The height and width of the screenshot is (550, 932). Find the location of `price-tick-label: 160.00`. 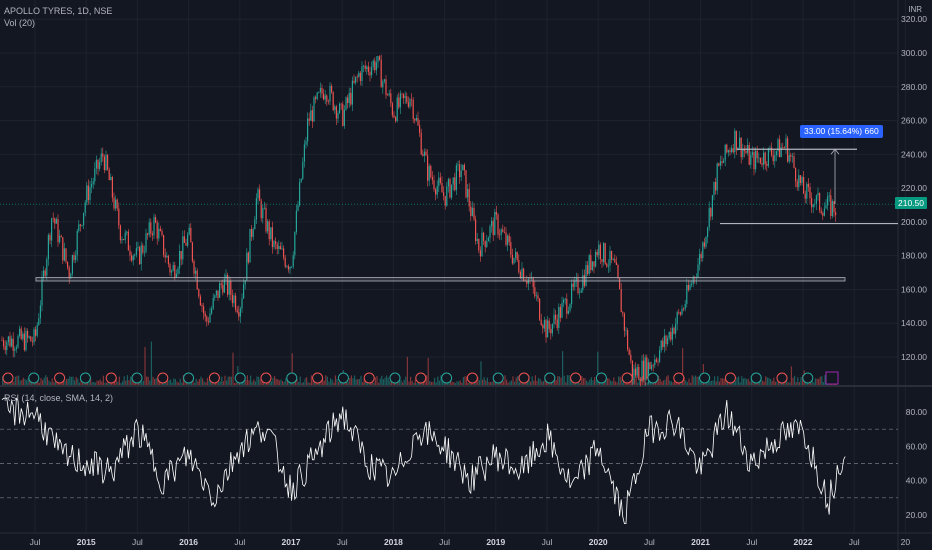

price-tick-label: 160.00 is located at coordinates (914, 289).